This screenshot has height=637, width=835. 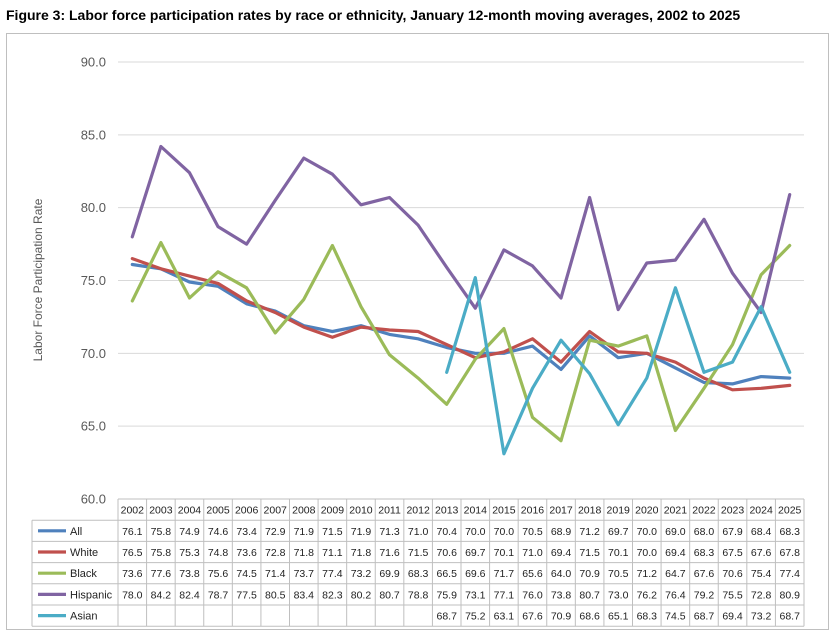 I want to click on x-tick-label: 2006, so click(x=247, y=511).